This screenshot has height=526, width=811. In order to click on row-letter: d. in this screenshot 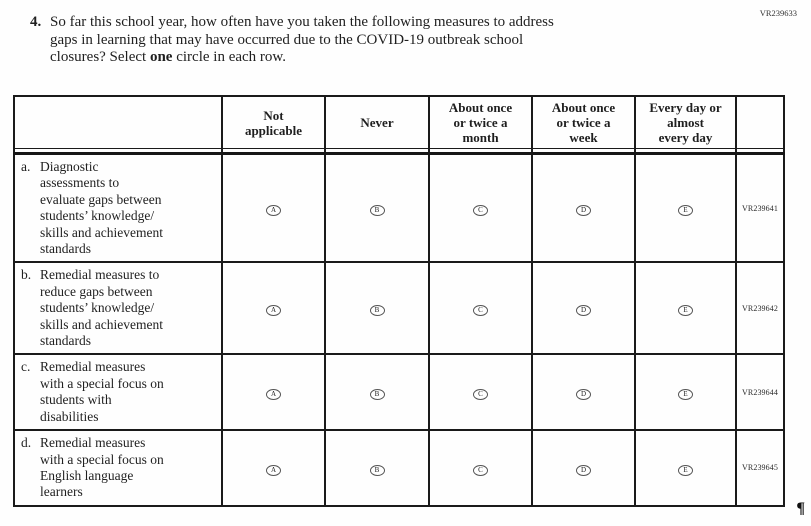, I will do `click(26, 443)`.